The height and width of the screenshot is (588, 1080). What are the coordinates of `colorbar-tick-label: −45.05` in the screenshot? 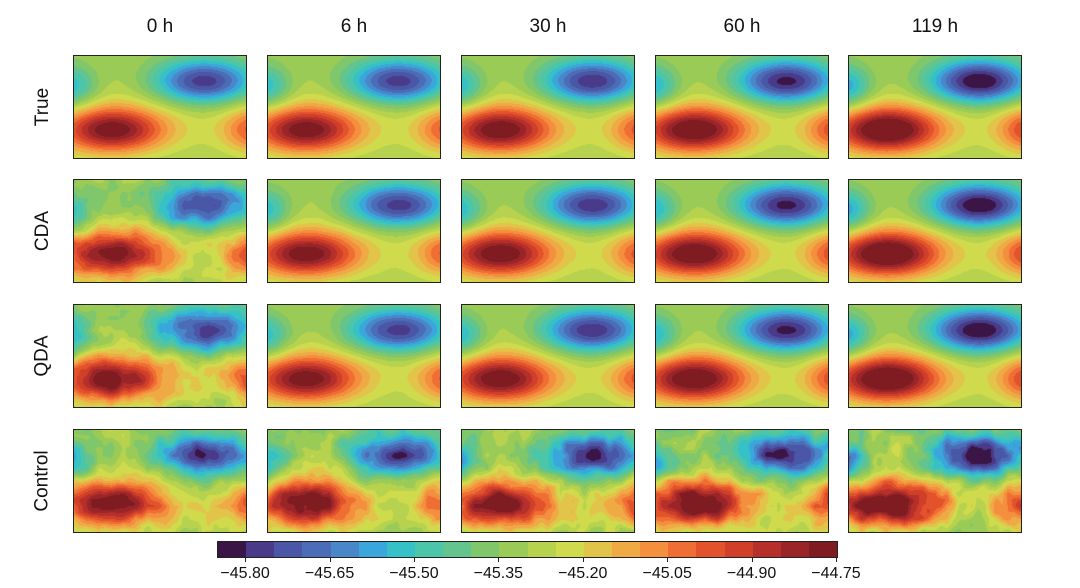 It's located at (667, 573).